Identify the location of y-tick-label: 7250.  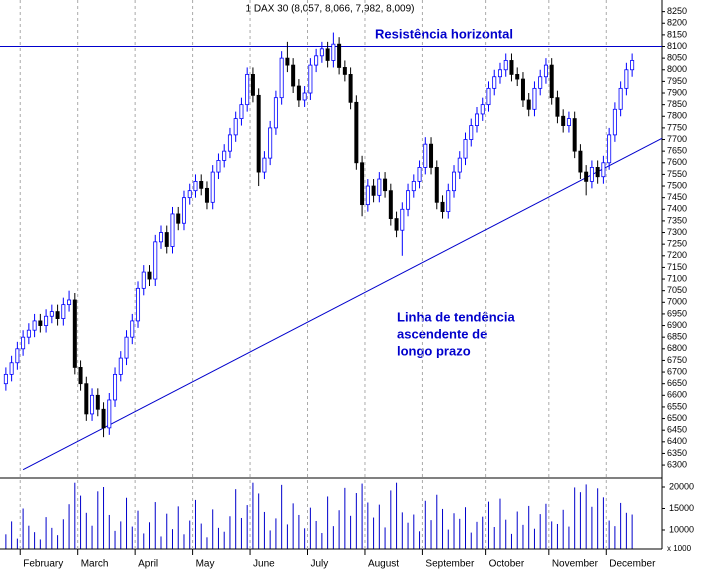
(677, 244).